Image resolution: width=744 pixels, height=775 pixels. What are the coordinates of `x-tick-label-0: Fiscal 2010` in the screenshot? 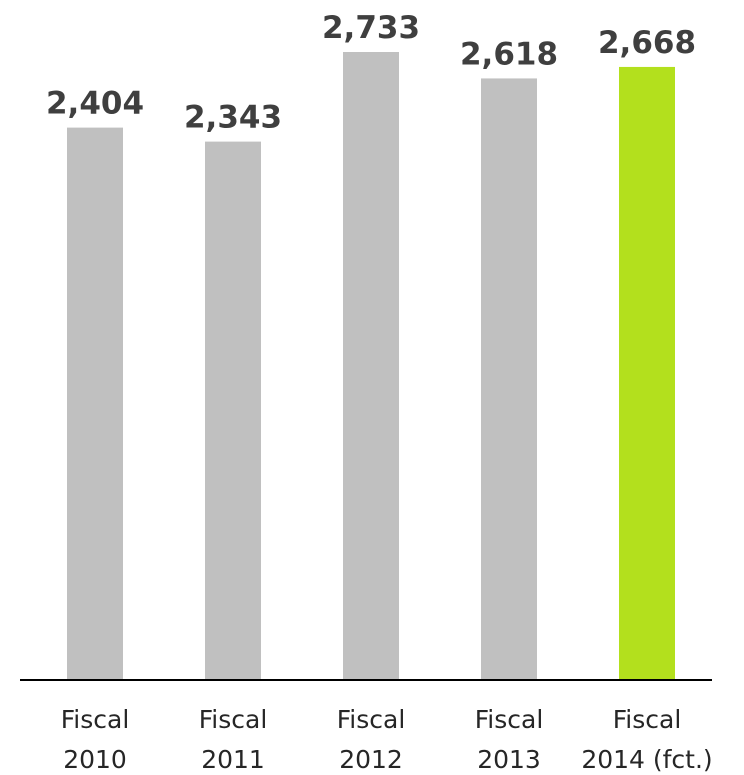 It's located at (95, 739).